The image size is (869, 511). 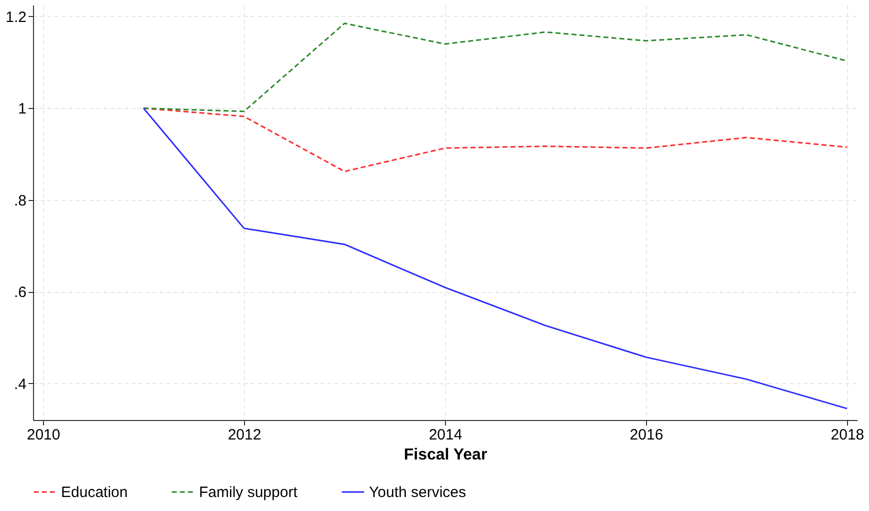 What do you see at coordinates (20, 384) in the screenshot?
I see `y-tick-label: .4` at bounding box center [20, 384].